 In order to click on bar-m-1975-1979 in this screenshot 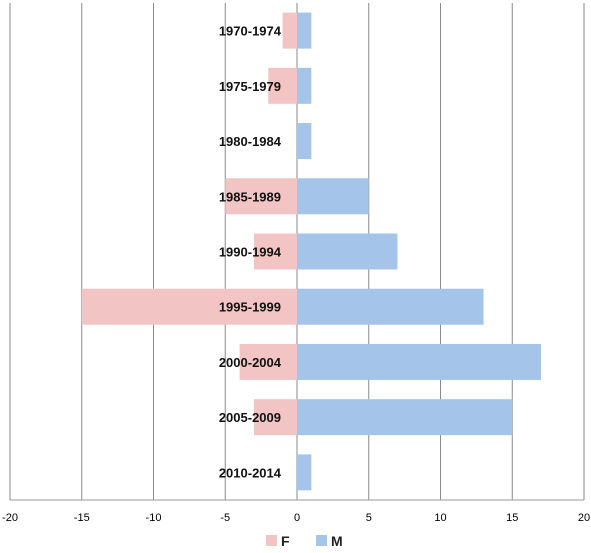, I will do `click(304, 85)`.